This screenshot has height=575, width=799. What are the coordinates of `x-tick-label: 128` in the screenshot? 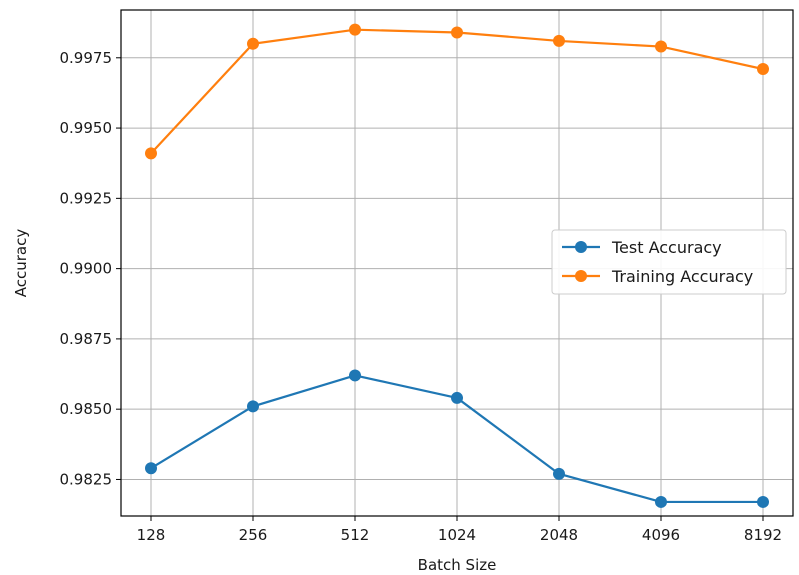 It's located at (151, 535).